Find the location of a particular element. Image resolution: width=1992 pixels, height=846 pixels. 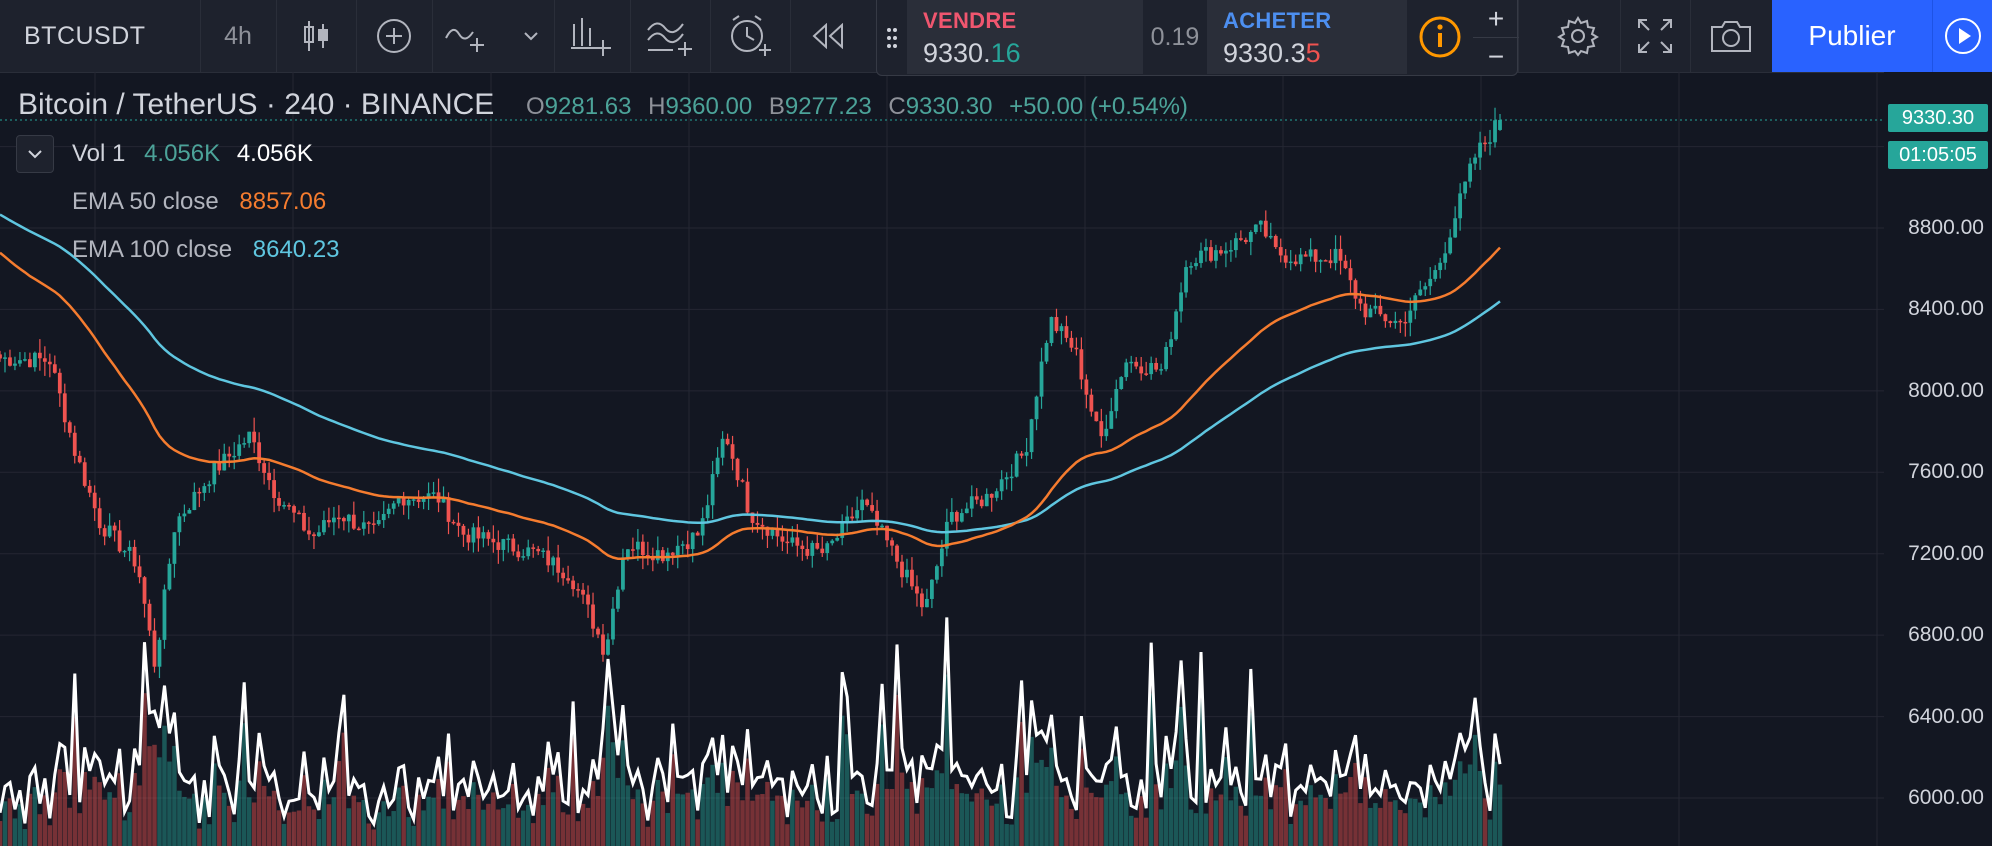

ema-50-legend: EMA 50 close 8857.06 is located at coordinates (199, 202).